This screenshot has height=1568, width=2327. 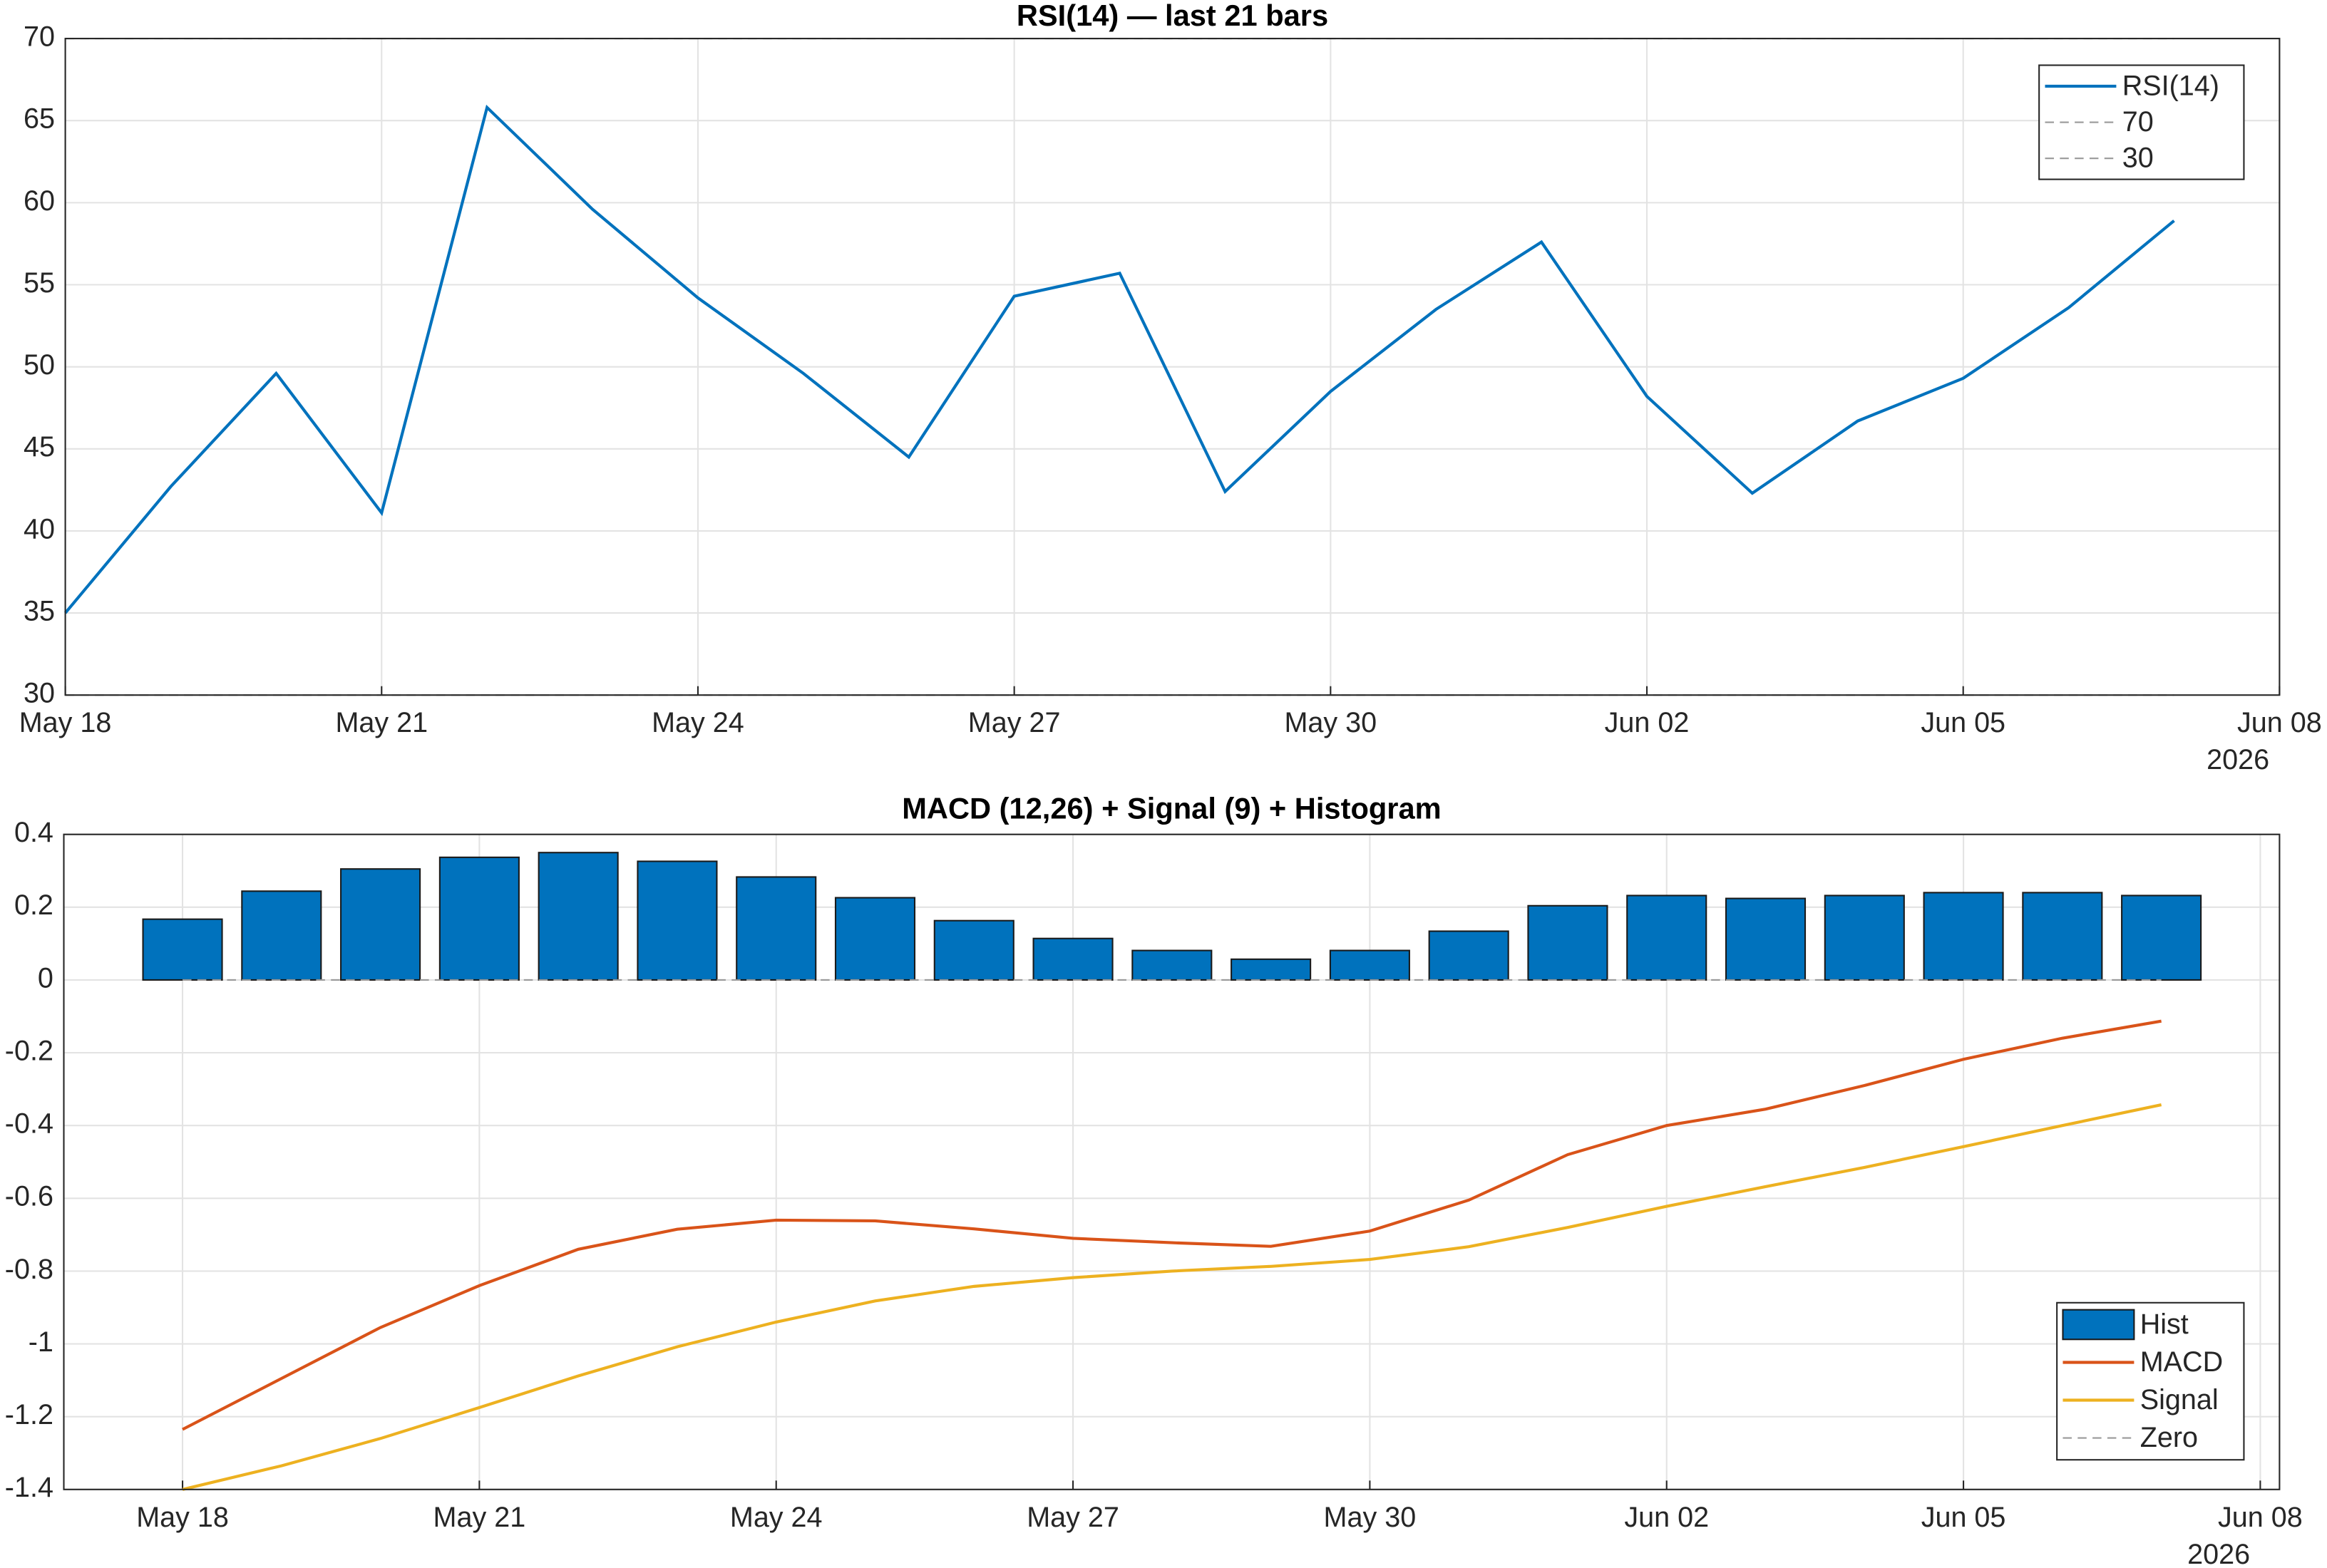 What do you see at coordinates (2170, 86) in the screenshot?
I see `legend-label: RSI(14)` at bounding box center [2170, 86].